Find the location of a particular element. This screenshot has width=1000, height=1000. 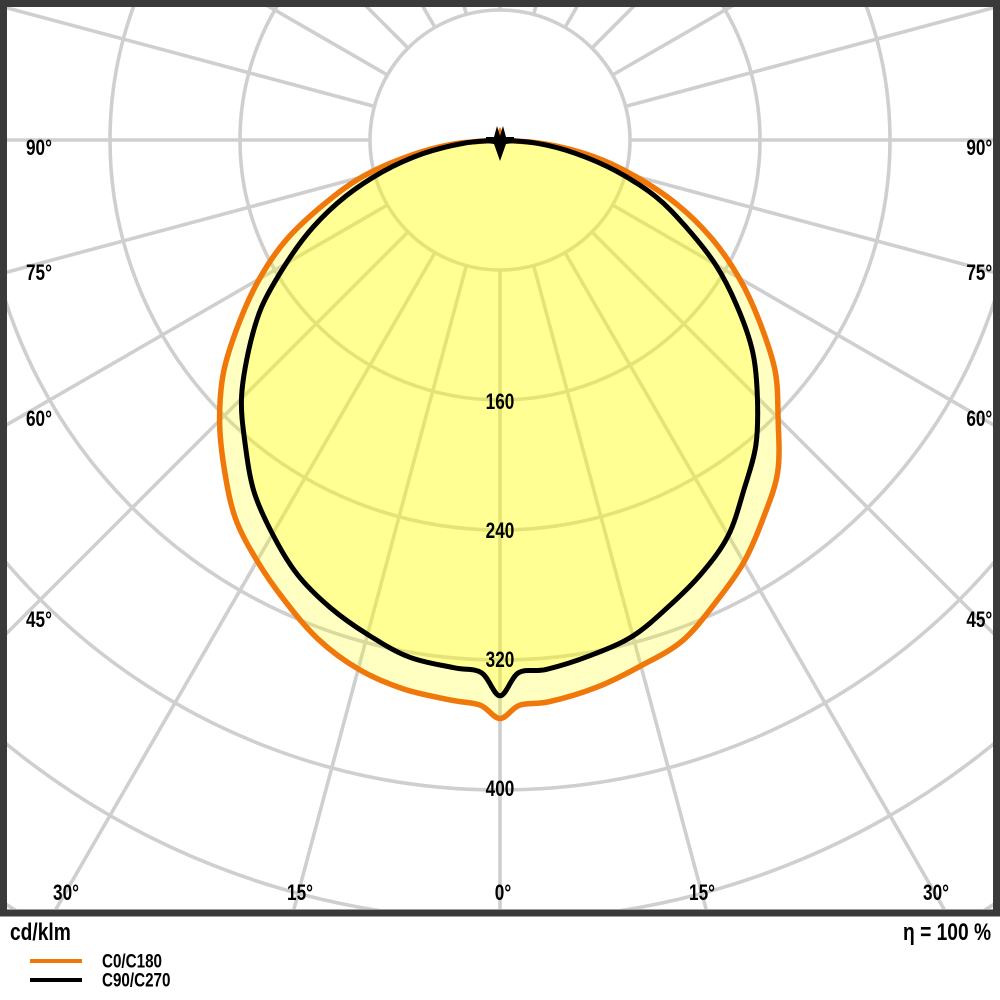

efficiency-label: η = 100 % is located at coordinates (946, 932).